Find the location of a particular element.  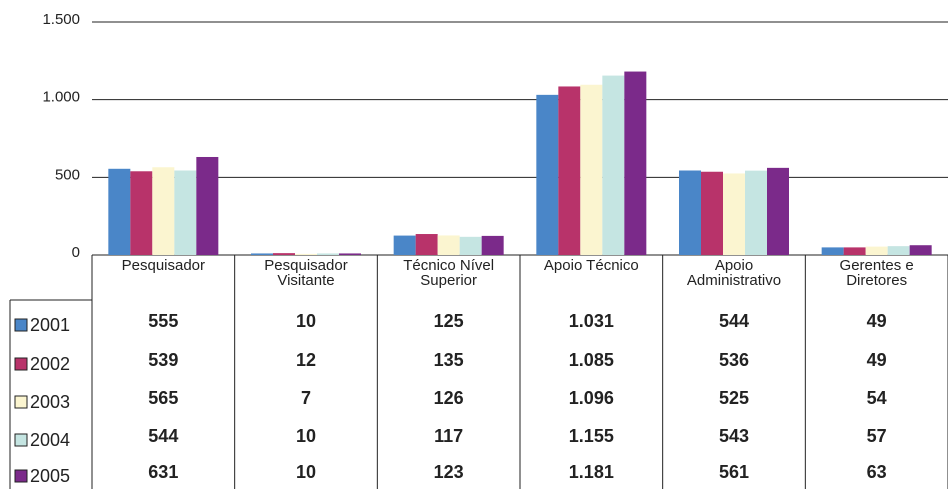

legend-label: 2003 is located at coordinates (50, 402).